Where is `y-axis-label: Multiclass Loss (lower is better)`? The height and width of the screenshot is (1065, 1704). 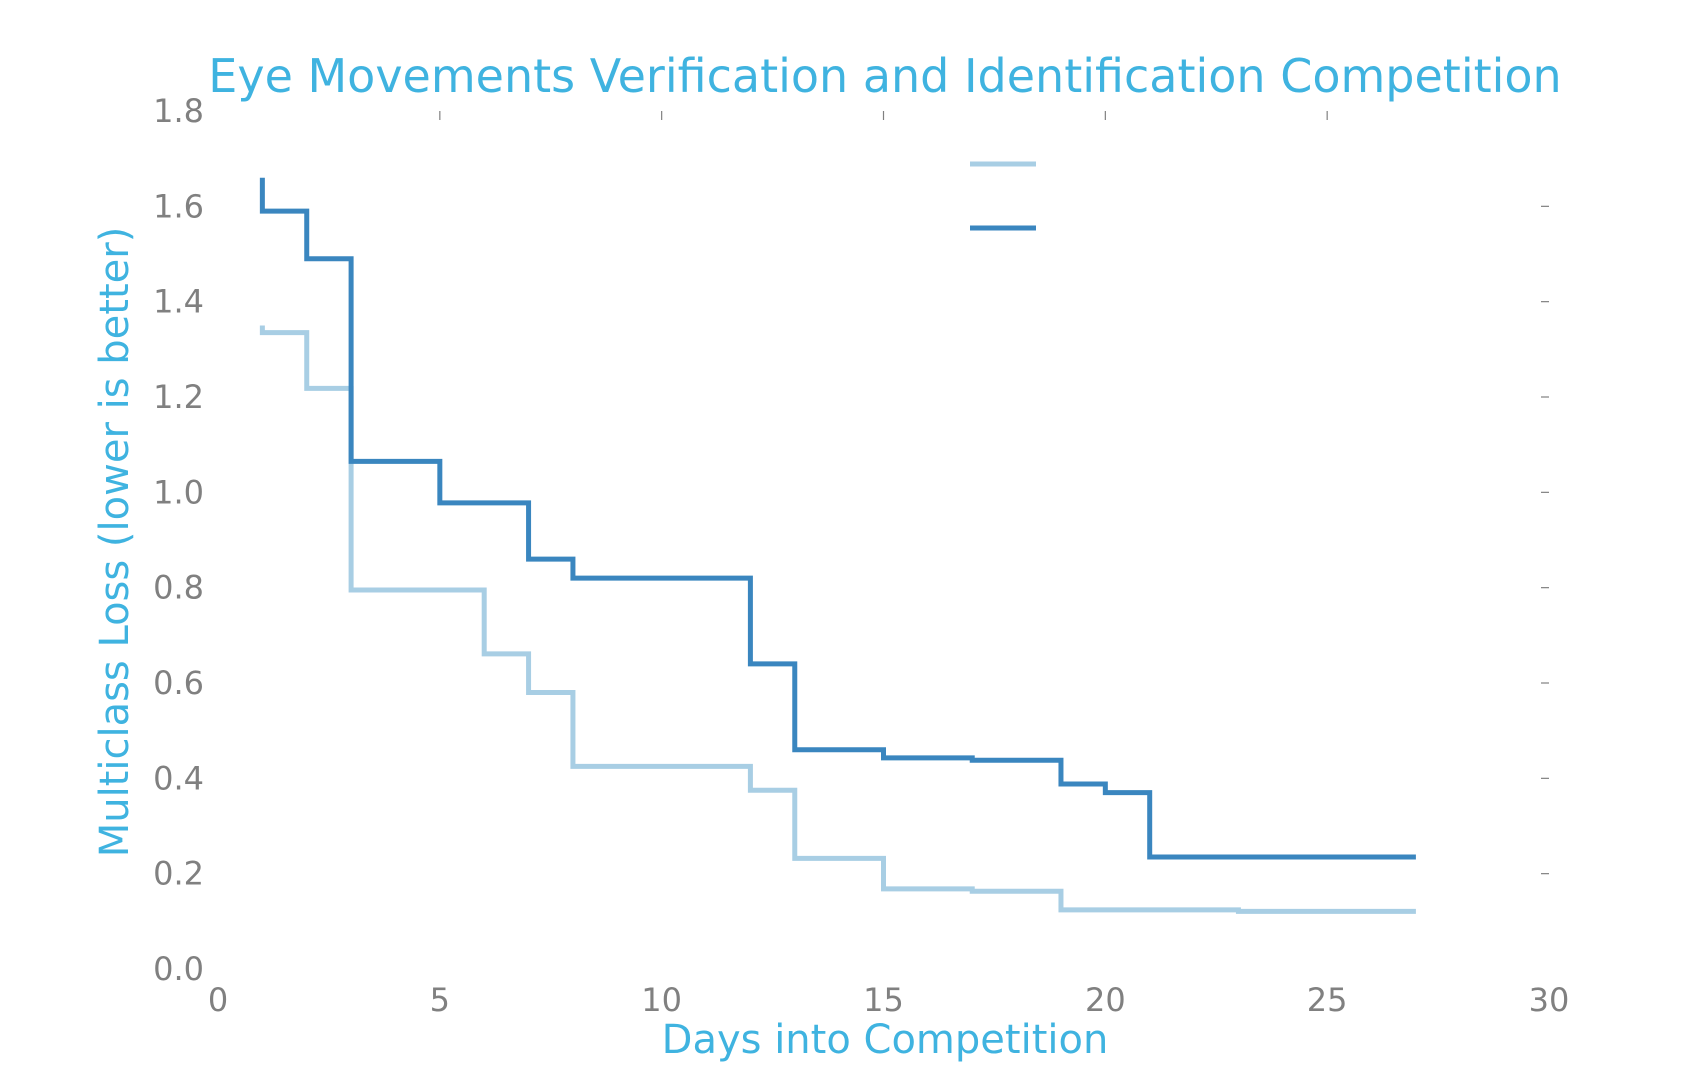 y-axis-label: Multiclass Loss (lower is better) is located at coordinates (115, 542).